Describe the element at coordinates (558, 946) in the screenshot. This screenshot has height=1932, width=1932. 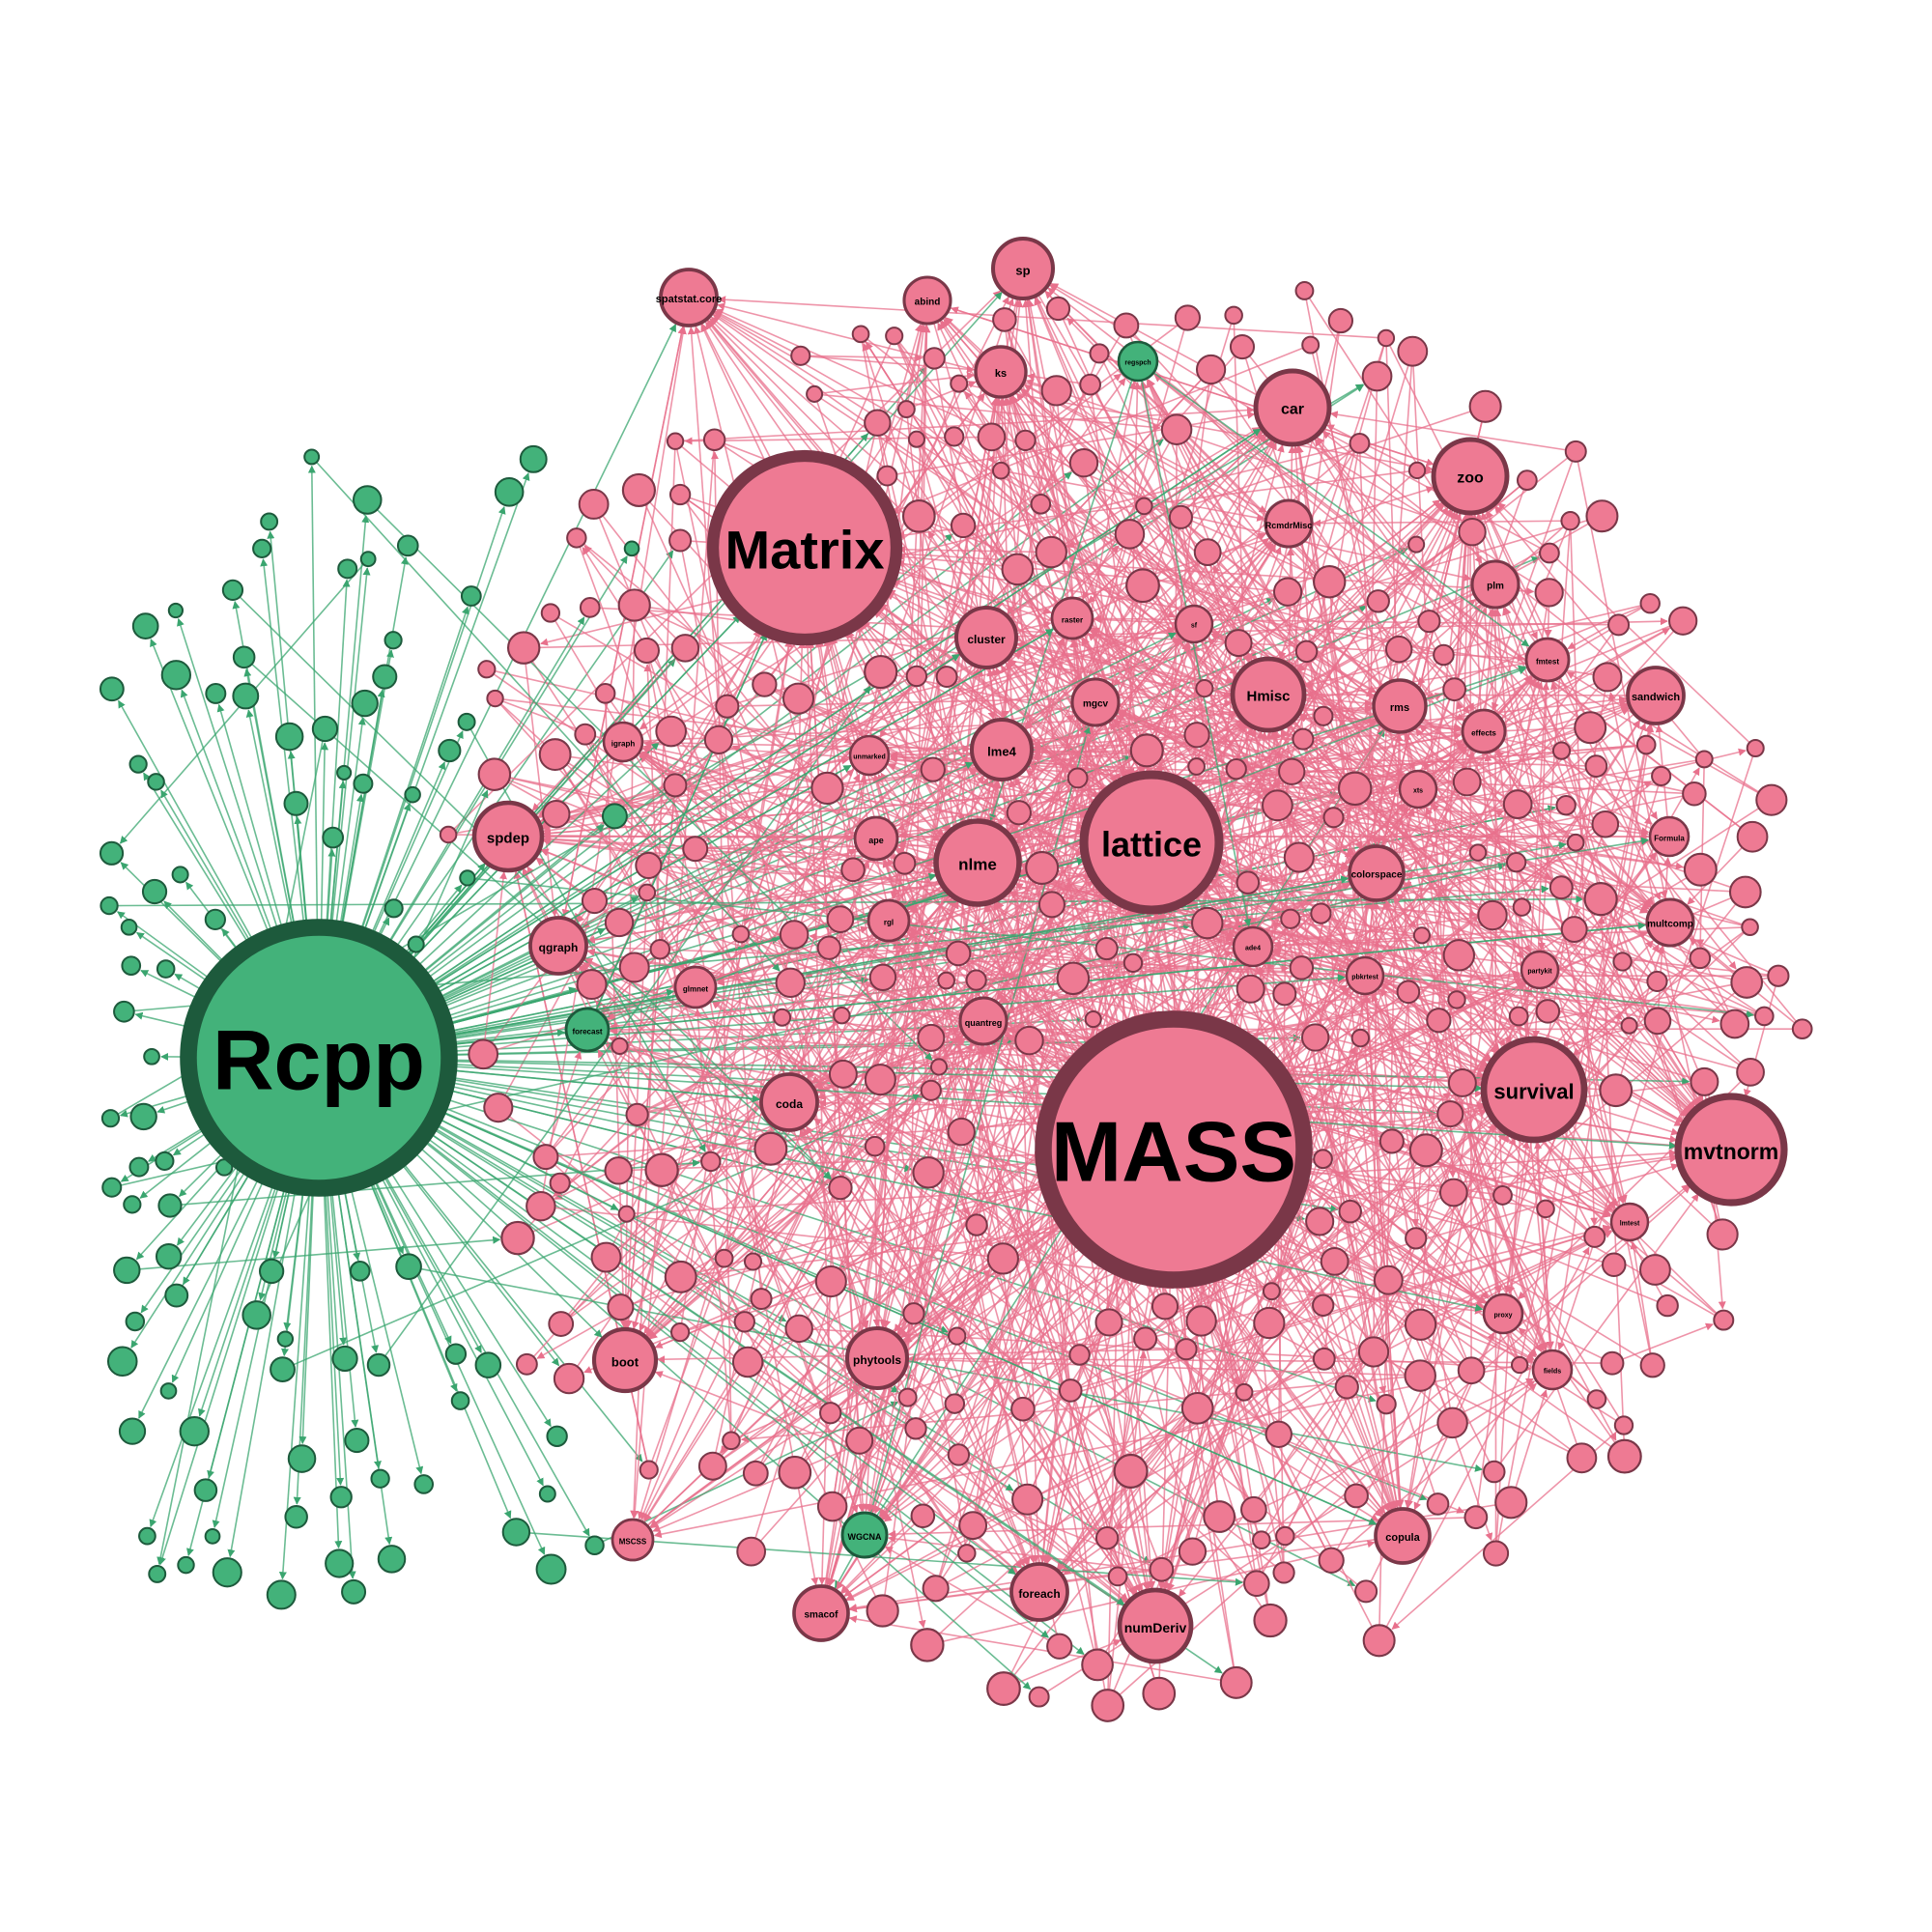
I see `node-qgraph` at that location.